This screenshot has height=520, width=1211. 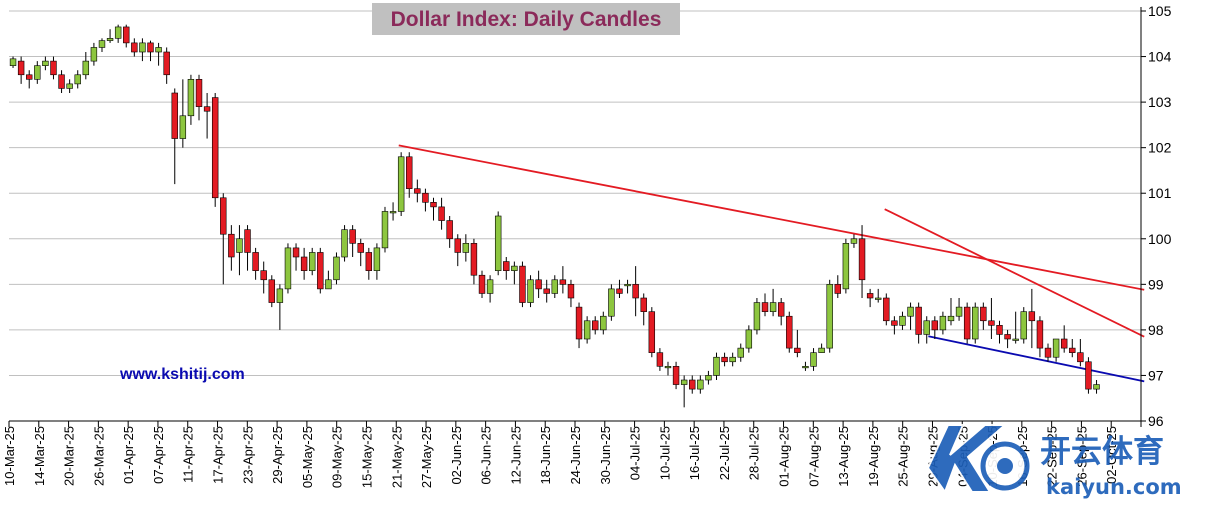 I want to click on x-tick-label: 05-May-25, so click(x=307, y=457).